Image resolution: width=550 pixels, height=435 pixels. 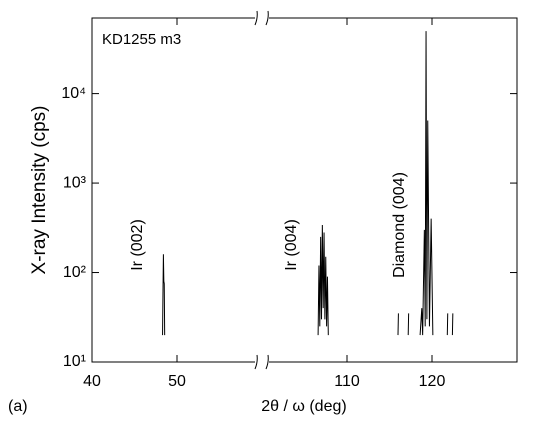 What do you see at coordinates (141, 39) in the screenshot?
I see `annotation: KD1255 m3` at bounding box center [141, 39].